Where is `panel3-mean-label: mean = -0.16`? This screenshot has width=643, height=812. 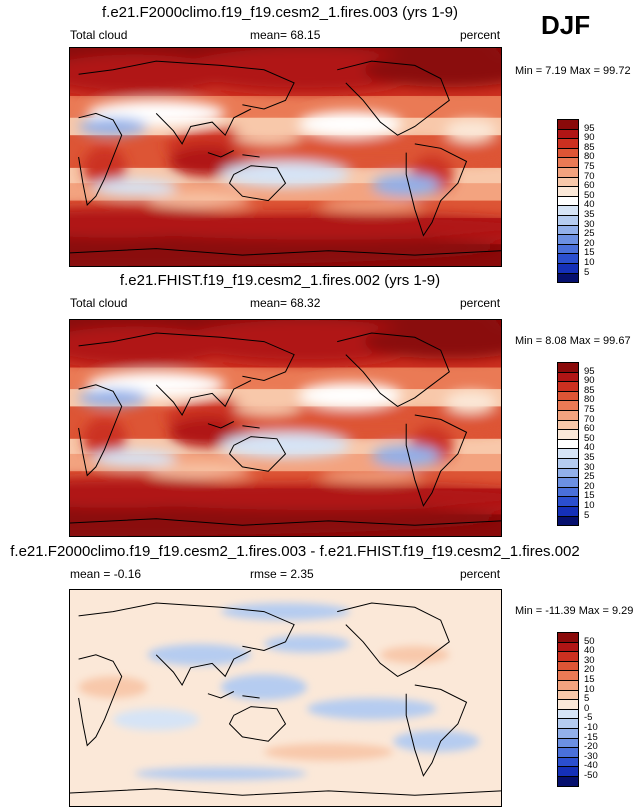
panel3-mean-label: mean = -0.16 is located at coordinates (106, 574).